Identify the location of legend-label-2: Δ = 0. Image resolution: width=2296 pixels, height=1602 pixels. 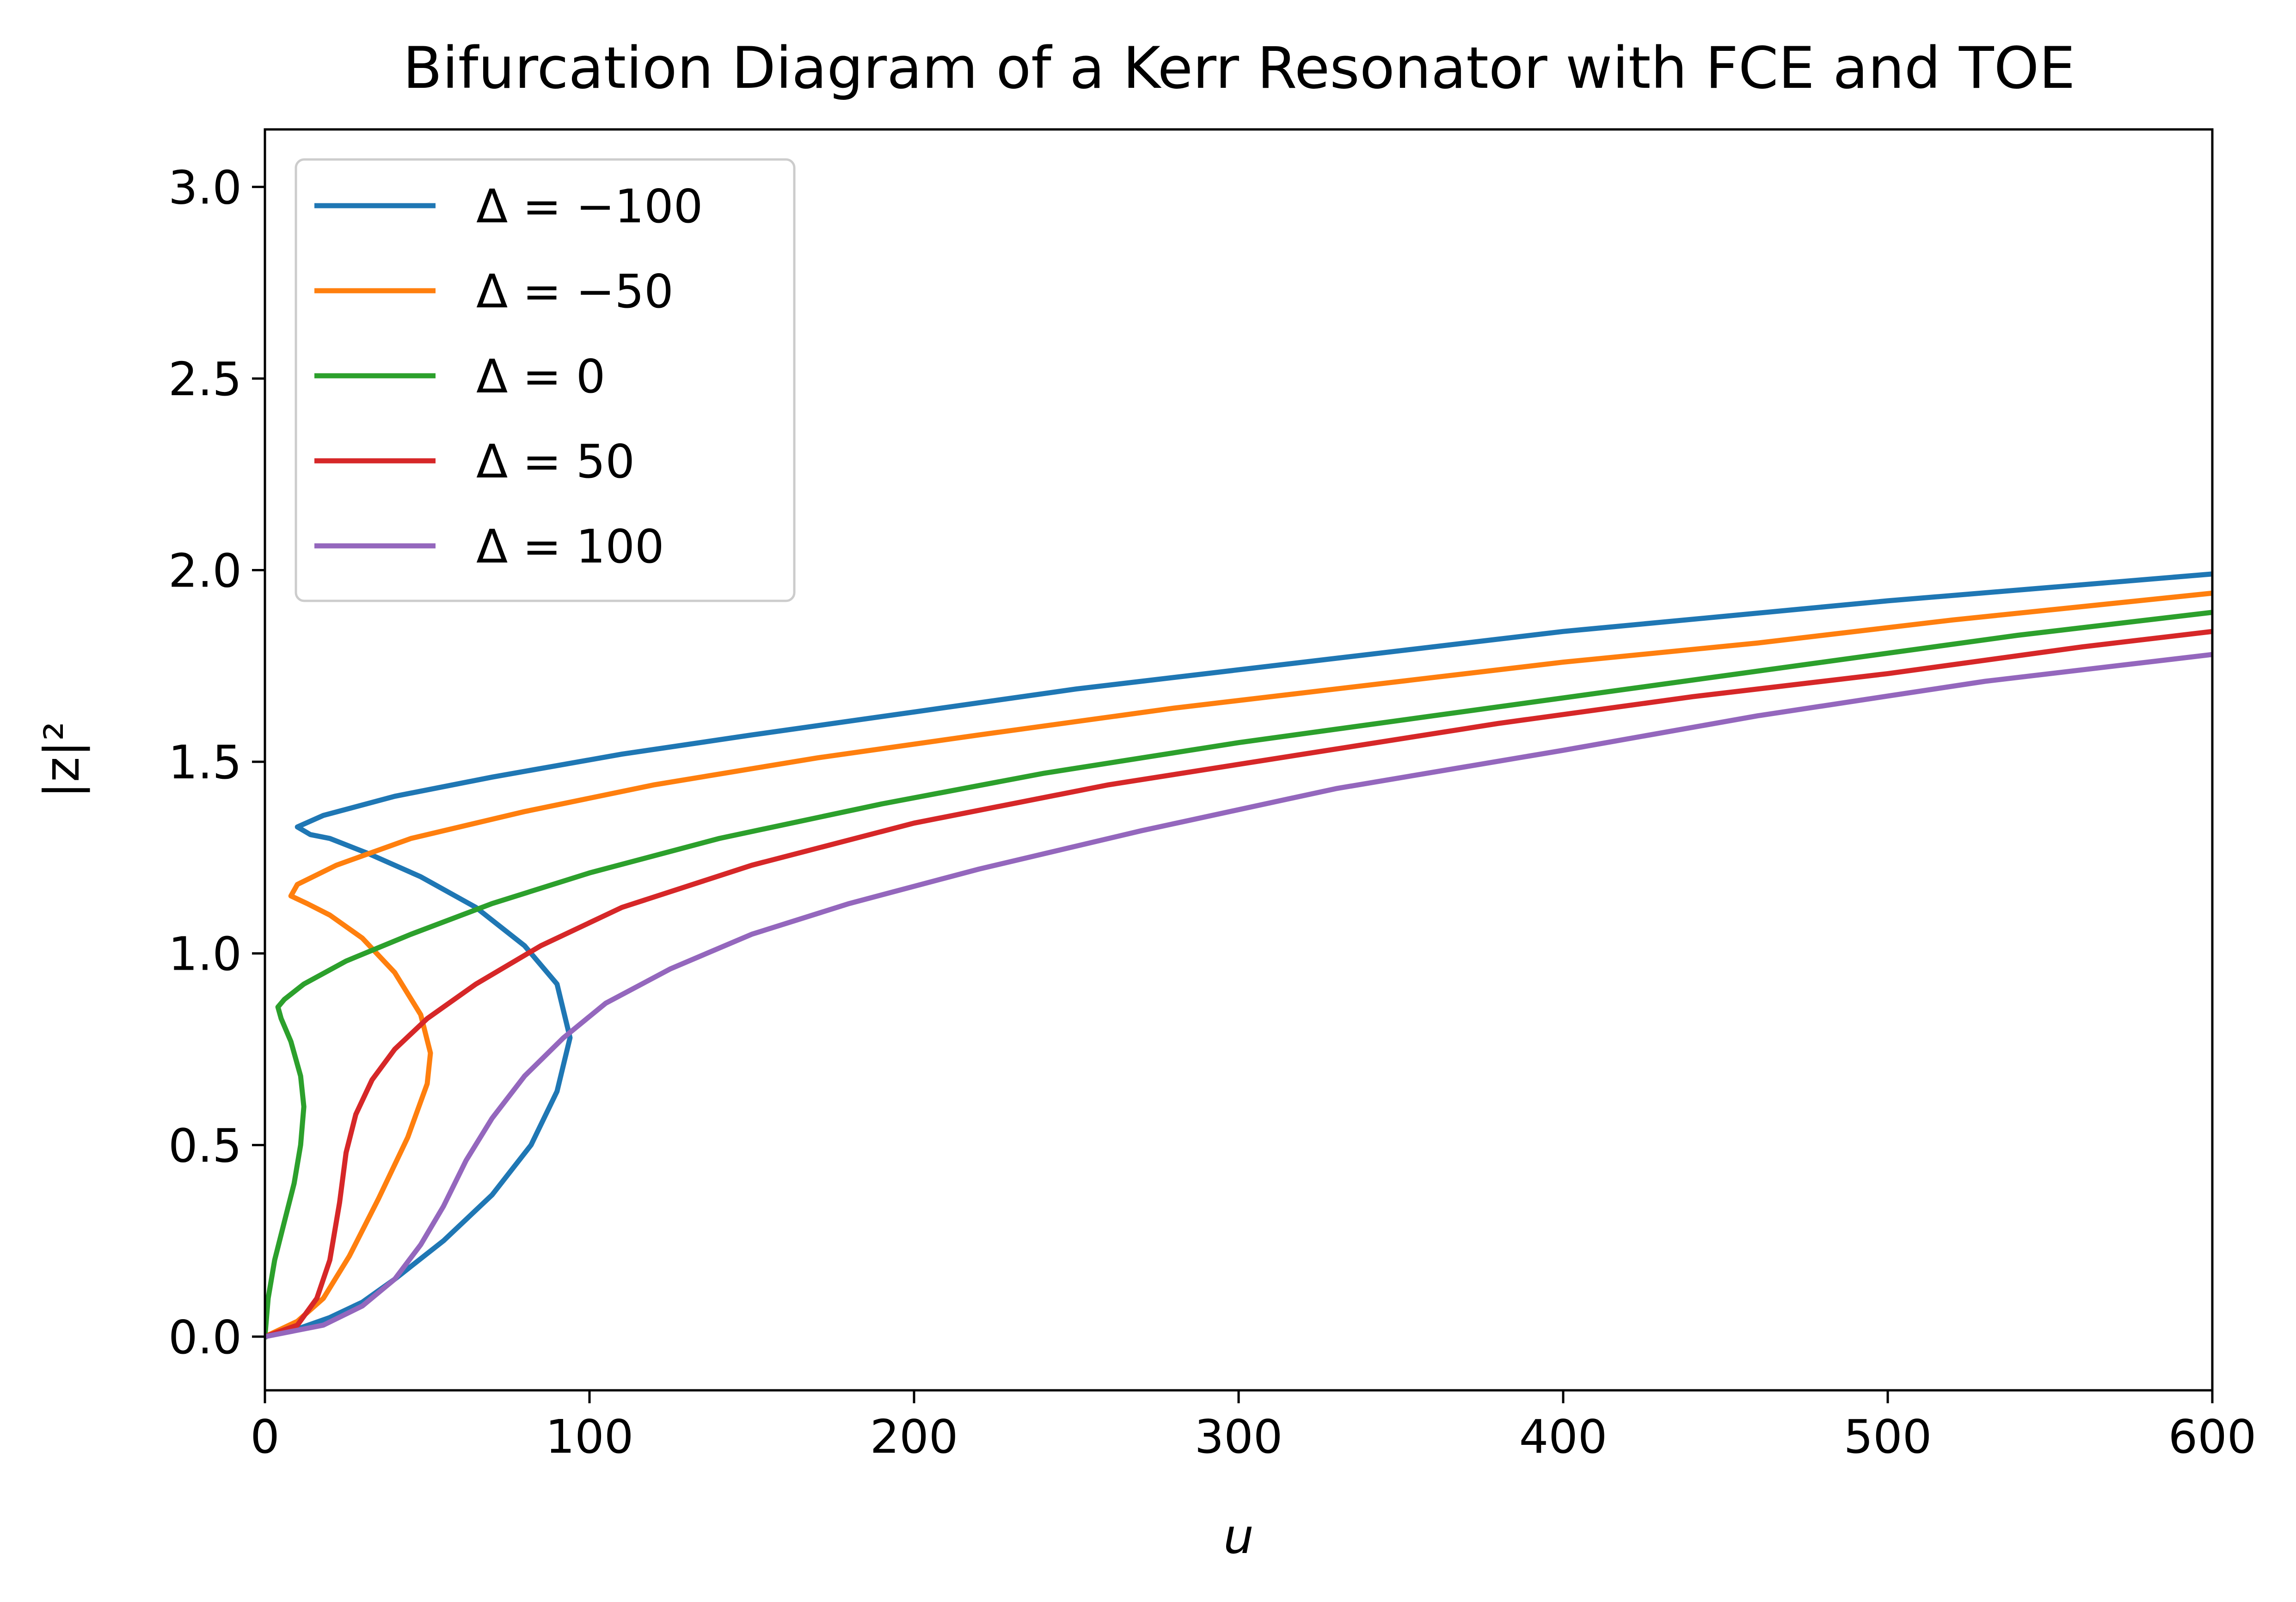
(540, 377).